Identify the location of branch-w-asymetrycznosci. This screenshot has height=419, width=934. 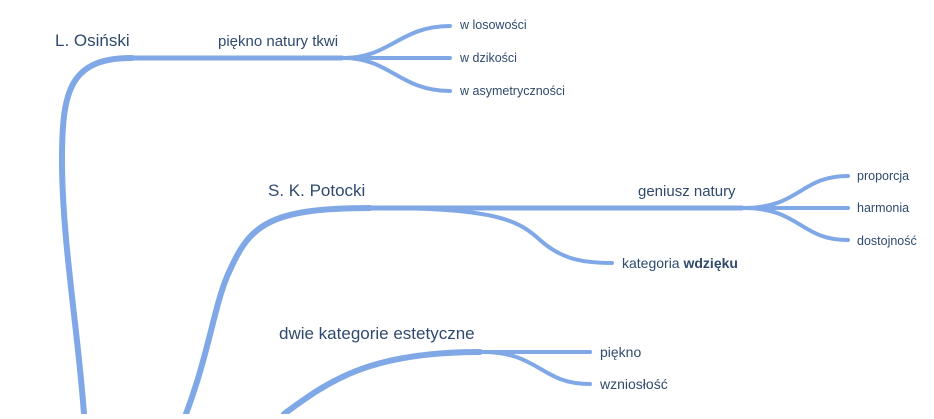
(397, 74).